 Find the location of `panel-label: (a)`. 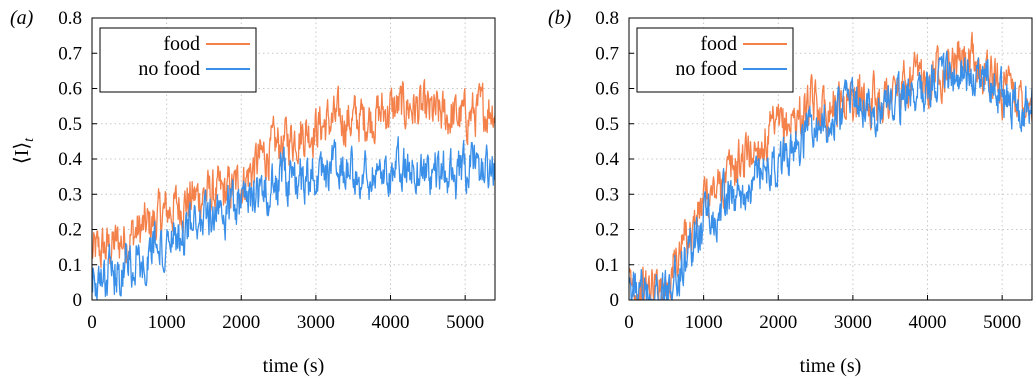

panel-label: (a) is located at coordinates (22, 18).